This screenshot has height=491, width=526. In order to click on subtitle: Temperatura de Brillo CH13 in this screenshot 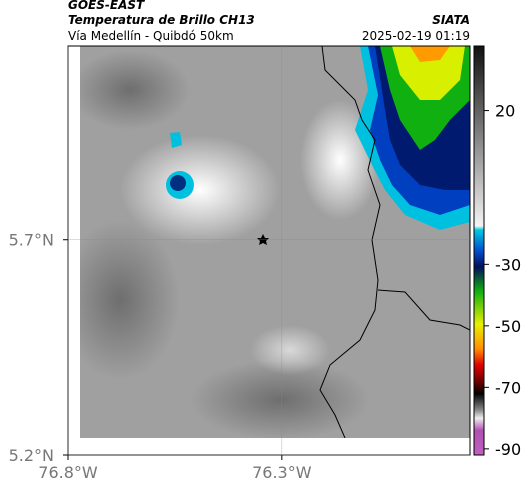, I will do `click(161, 20)`.